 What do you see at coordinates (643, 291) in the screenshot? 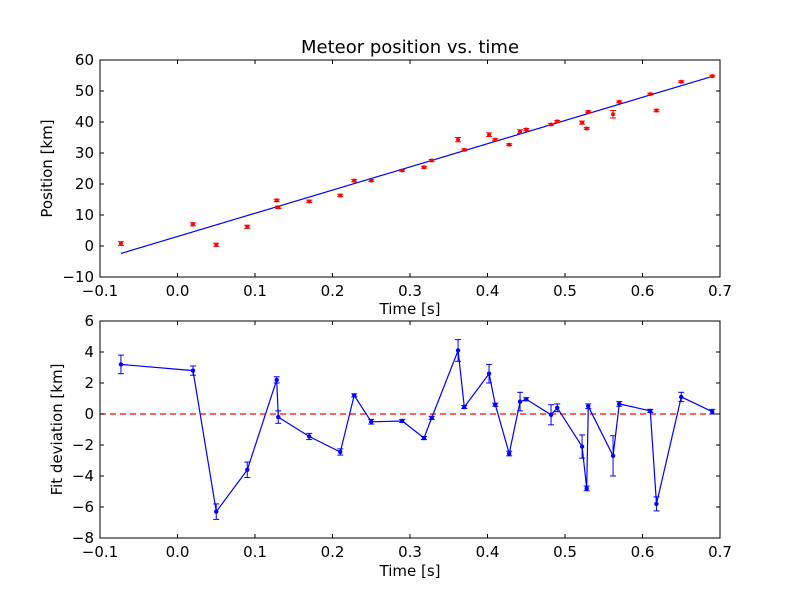
I see `x-tick-label: 0.6` at bounding box center [643, 291].